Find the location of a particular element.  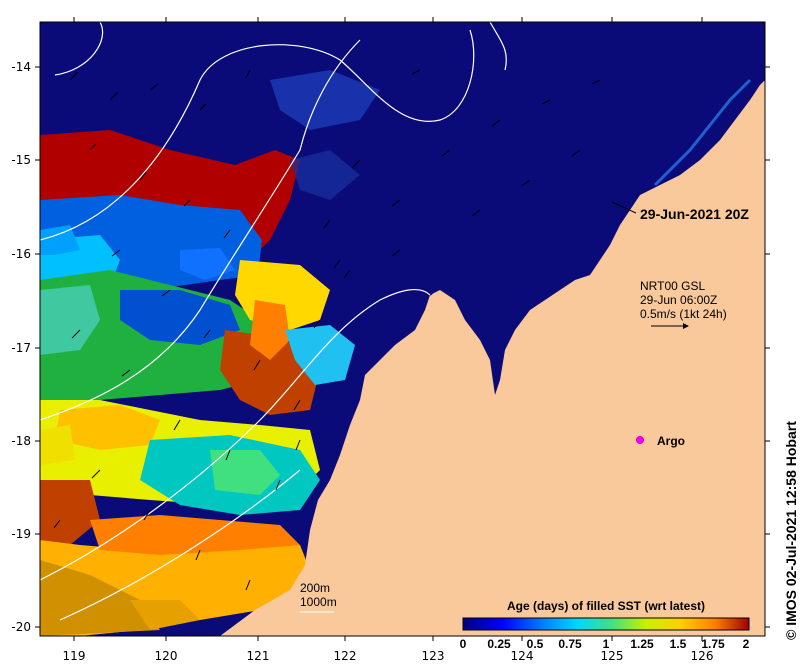

colorbar-tick: 1.5 is located at coordinates (678, 644).